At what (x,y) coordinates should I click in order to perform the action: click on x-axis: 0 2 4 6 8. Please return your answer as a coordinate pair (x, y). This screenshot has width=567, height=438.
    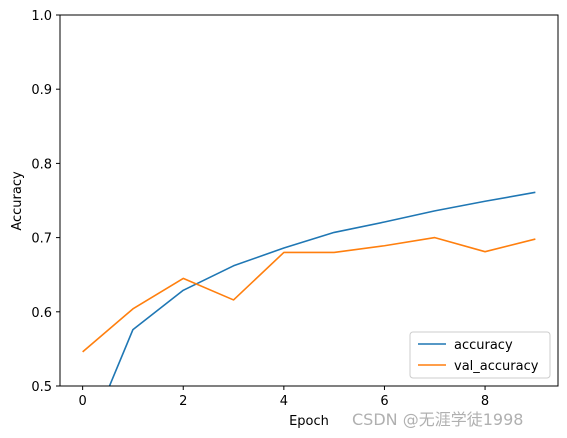
    Looking at the image, I should click on (283, 397).